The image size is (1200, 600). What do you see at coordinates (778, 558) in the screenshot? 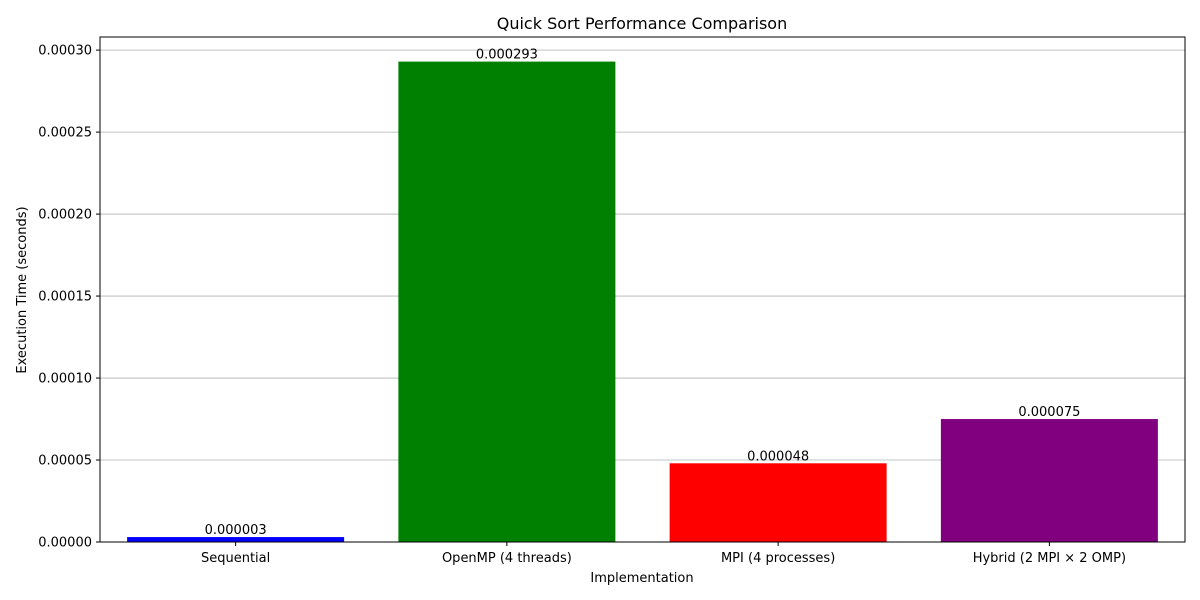
I see `x-tick-label: MPI (4 processes)` at bounding box center [778, 558].